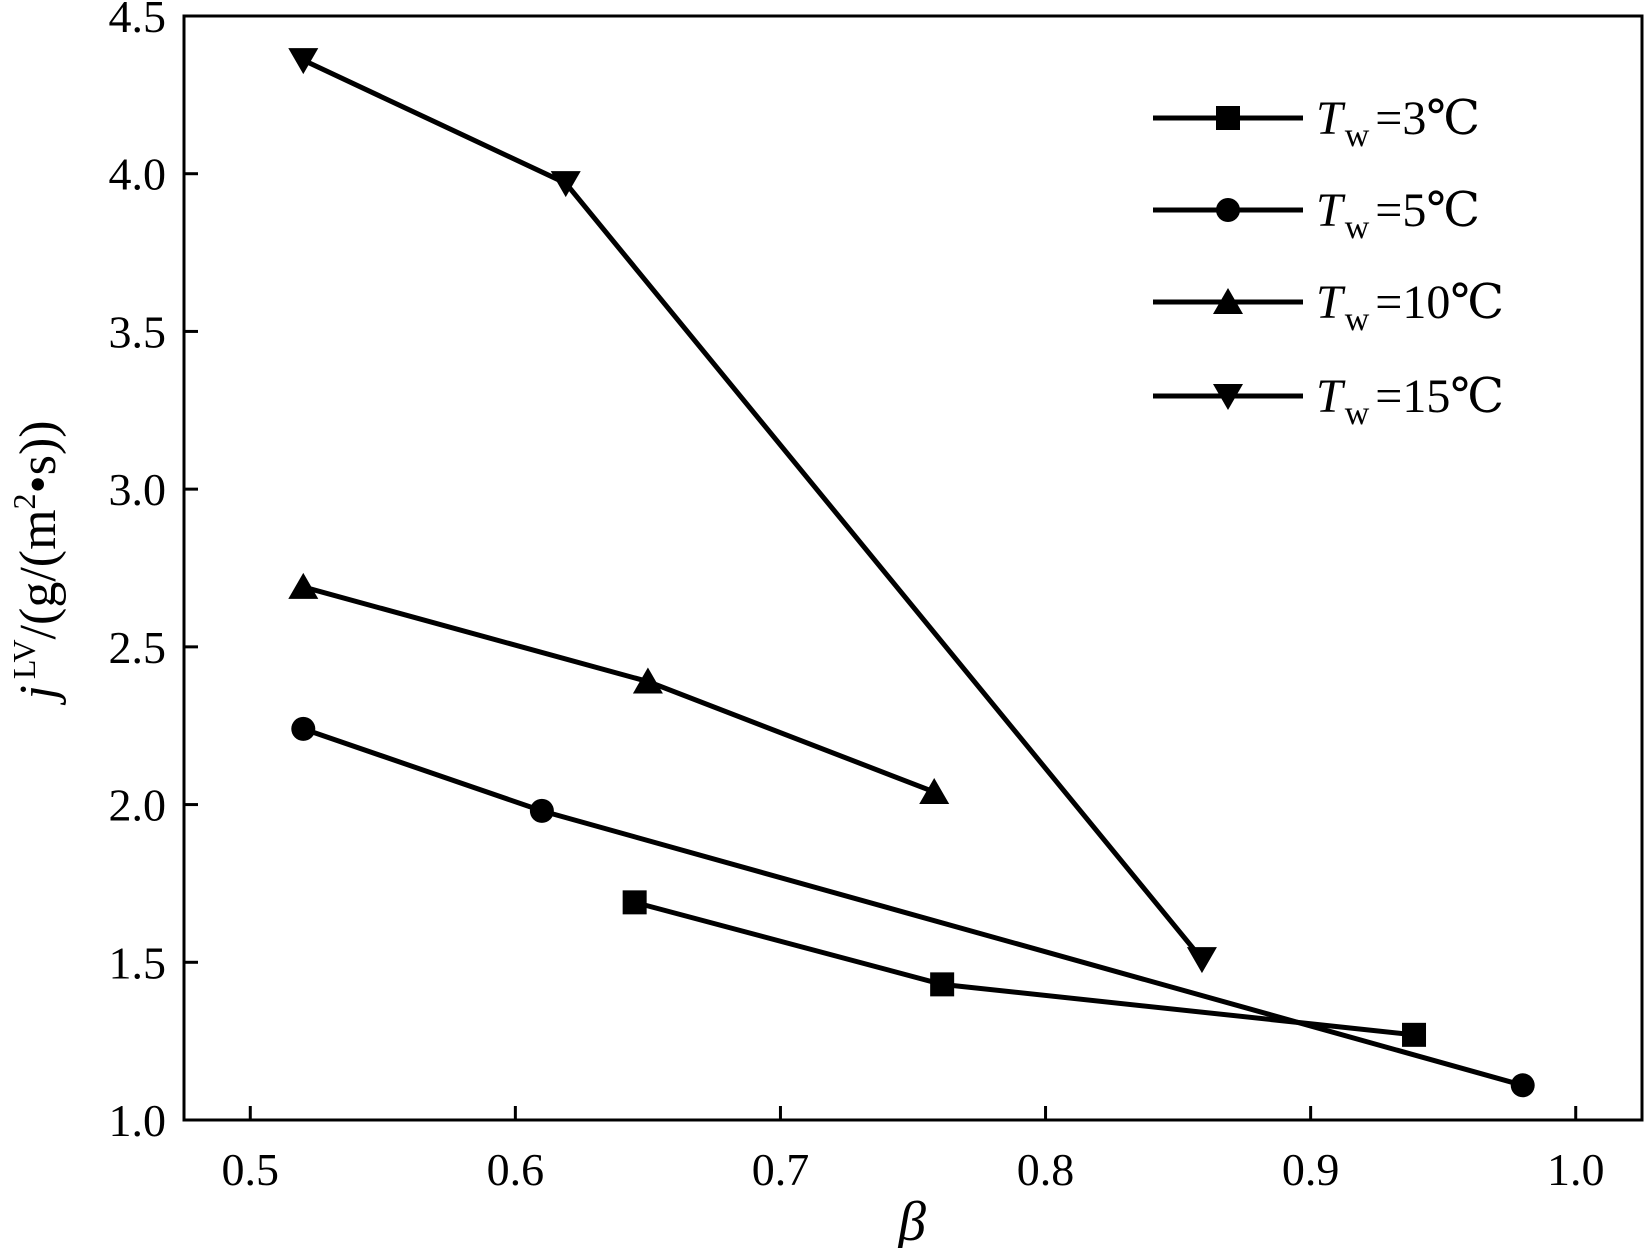 The image size is (1646, 1248). What do you see at coordinates (38, 456) in the screenshot?
I see `y-axis-unit-after: •s))` at bounding box center [38, 456].